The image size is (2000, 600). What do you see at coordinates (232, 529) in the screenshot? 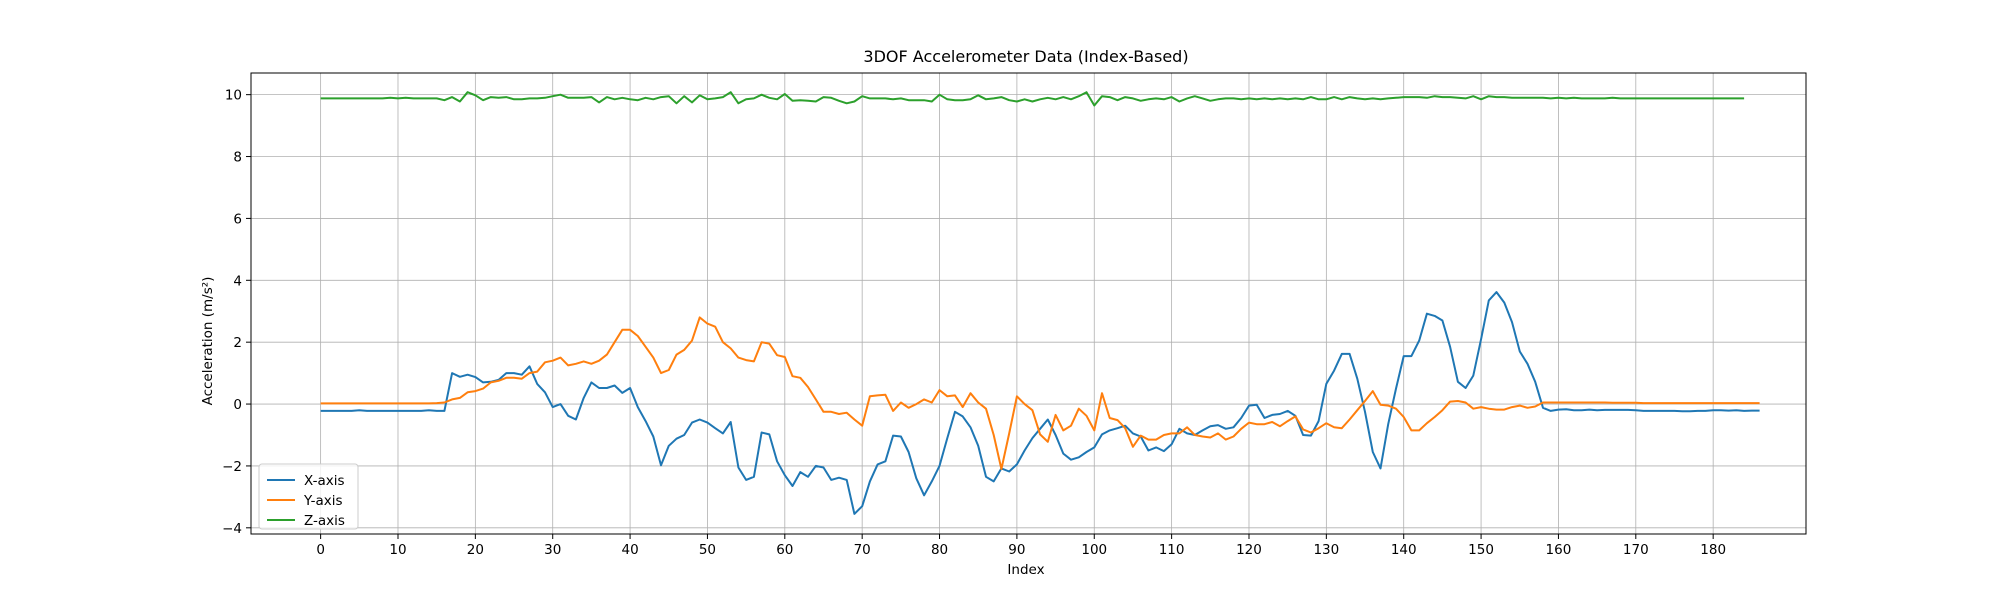
I see `y-tick-label: −4` at bounding box center [232, 529].